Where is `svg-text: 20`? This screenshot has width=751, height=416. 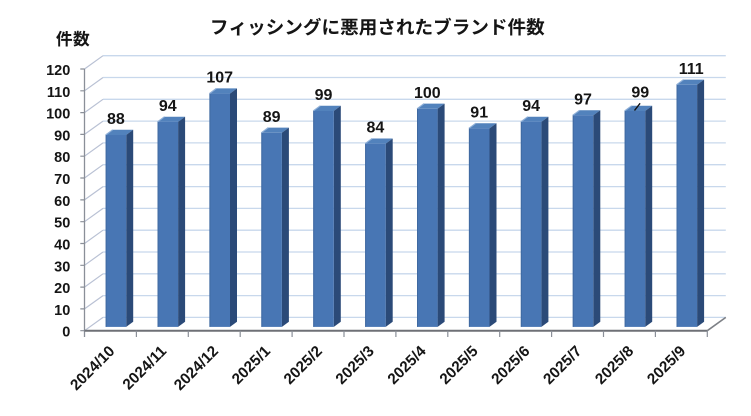 svg-text: 20 is located at coordinates (62, 289).